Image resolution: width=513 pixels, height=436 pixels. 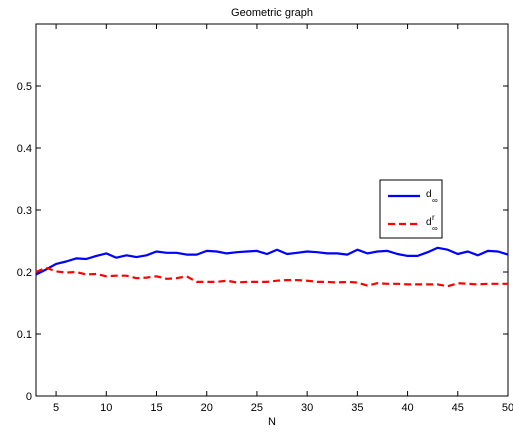 I want to click on x-tick-label: 15, so click(x=156, y=408).